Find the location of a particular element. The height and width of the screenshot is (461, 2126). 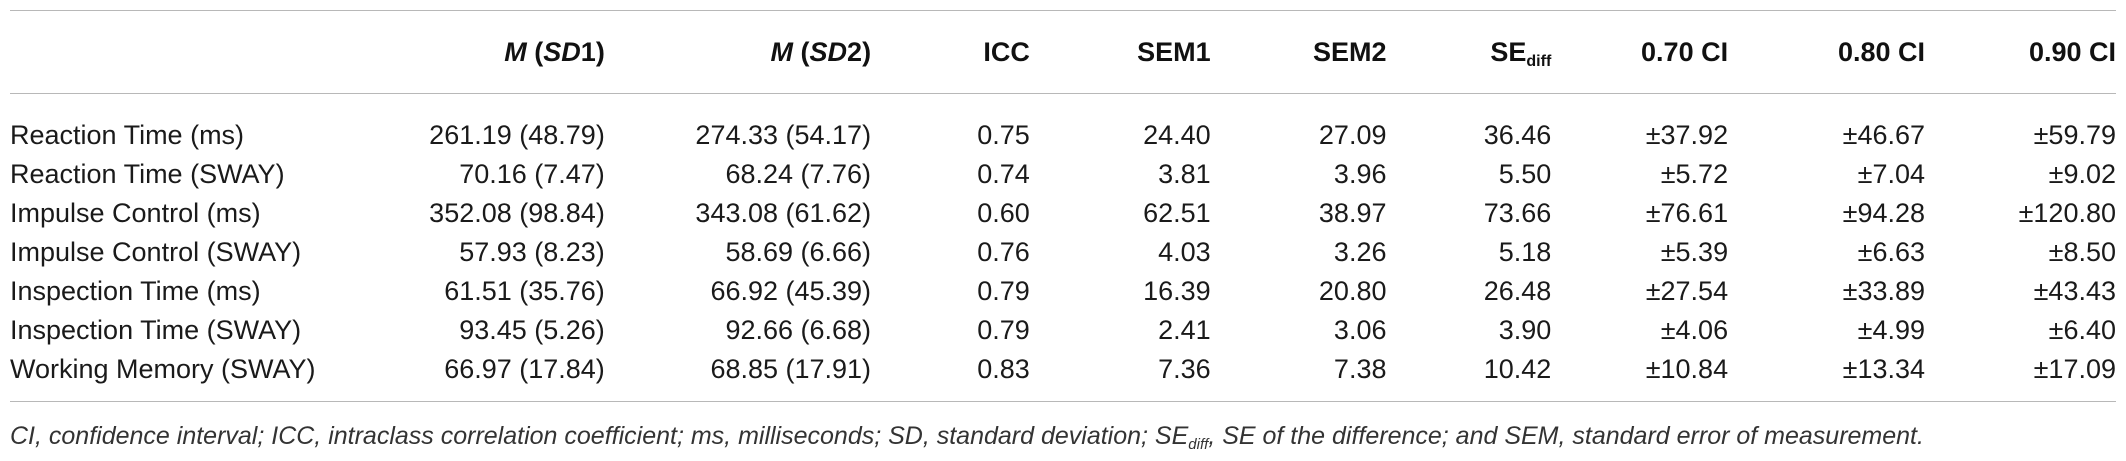

cell-sem1: 4.03 is located at coordinates (1184, 252).